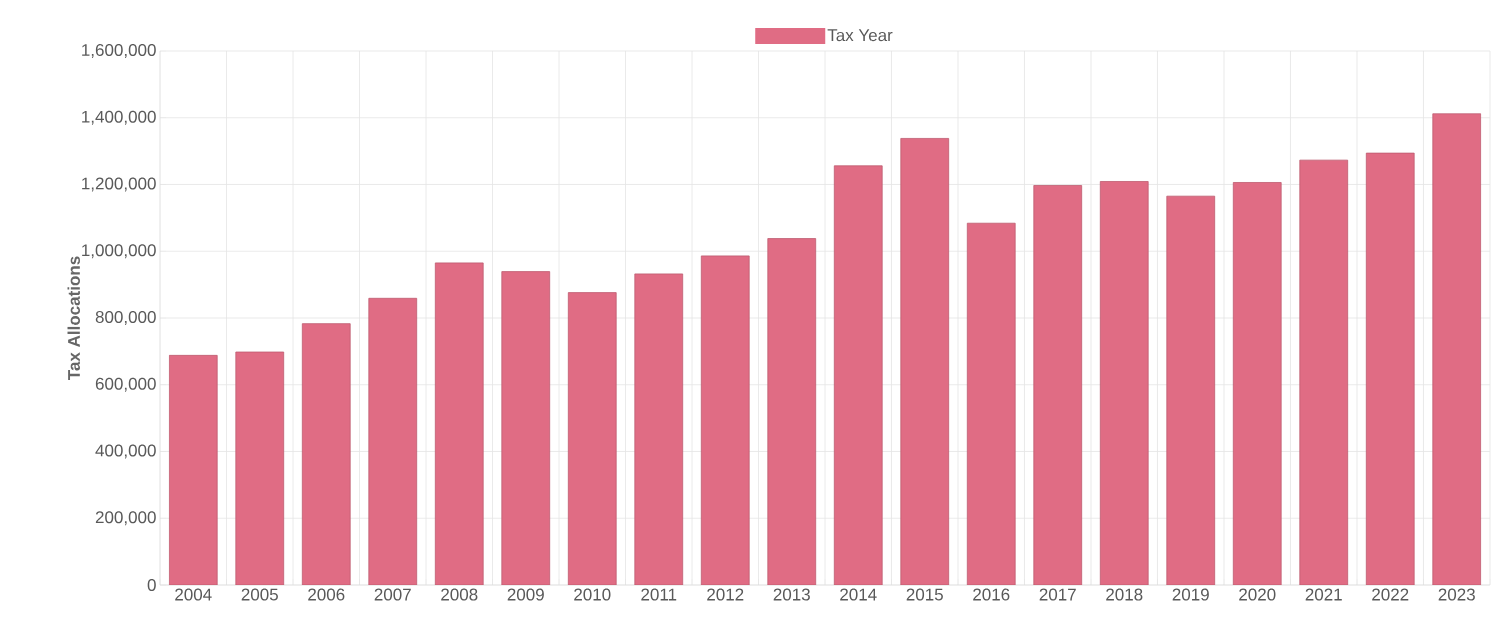 This screenshot has width=1497, height=634. Describe the element at coordinates (791, 594) in the screenshot. I see `x-tick-label: 2013` at that location.